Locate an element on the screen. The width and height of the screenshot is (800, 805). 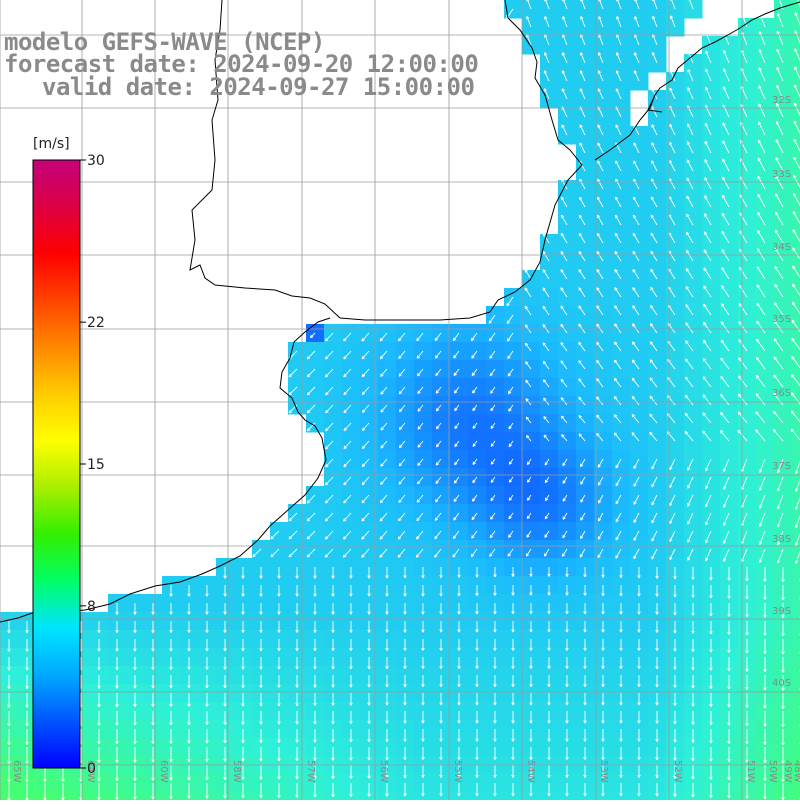
longitude-label-12: 49W is located at coordinates (787, 771).